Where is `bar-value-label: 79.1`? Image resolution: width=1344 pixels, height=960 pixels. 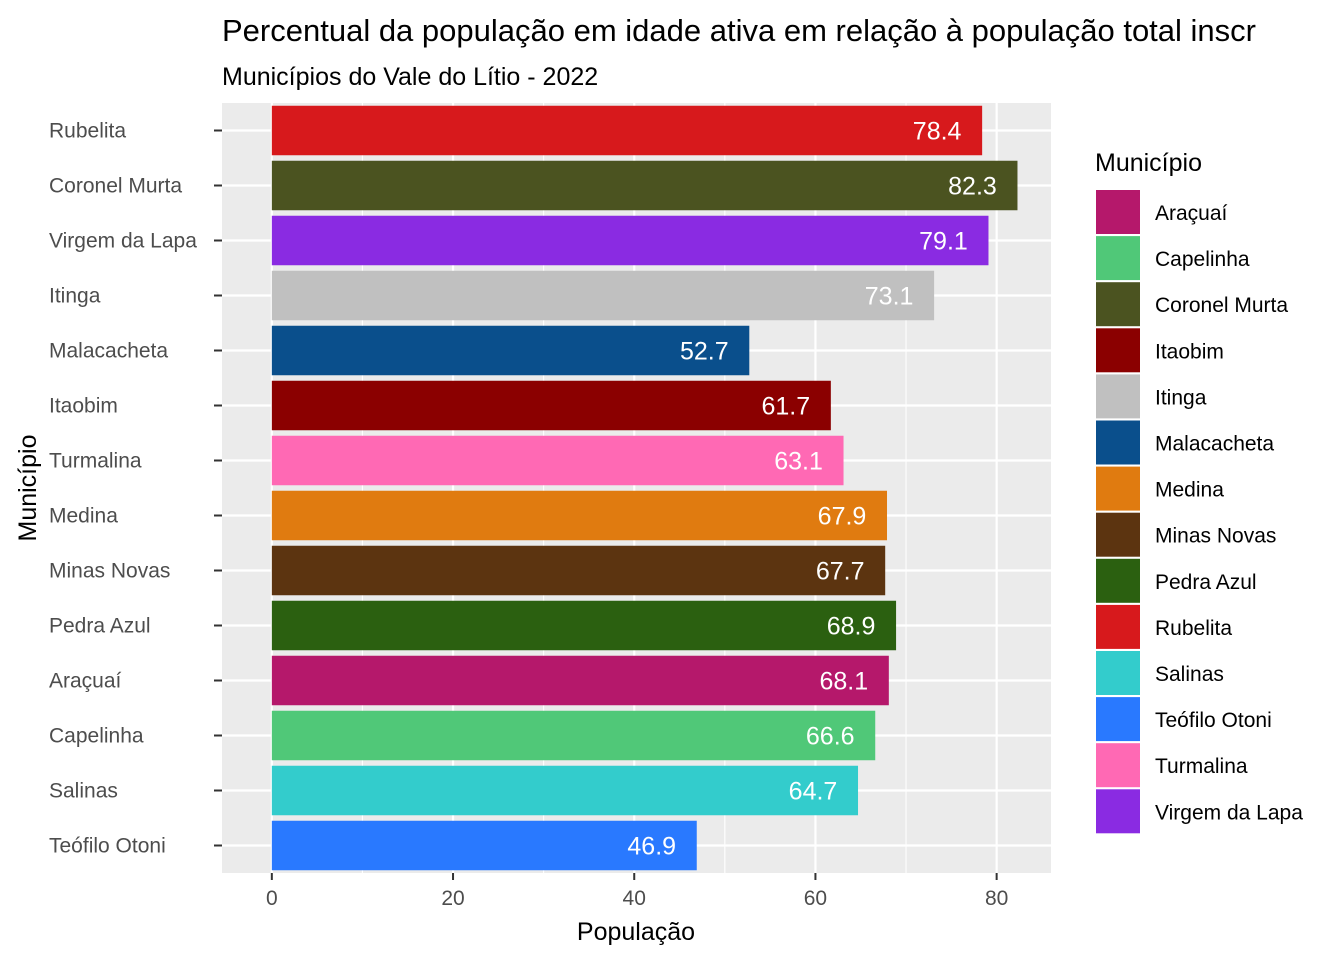 bar-value-label: 79.1 is located at coordinates (943, 242).